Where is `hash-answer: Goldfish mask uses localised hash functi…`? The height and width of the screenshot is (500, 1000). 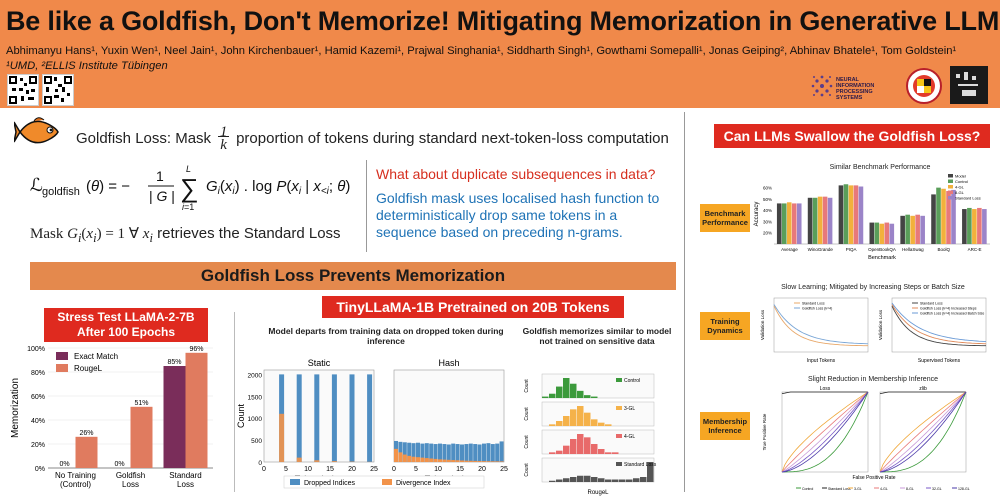 hash-answer: Goldfish mask uses localised hash functi… is located at coordinates (518, 215).